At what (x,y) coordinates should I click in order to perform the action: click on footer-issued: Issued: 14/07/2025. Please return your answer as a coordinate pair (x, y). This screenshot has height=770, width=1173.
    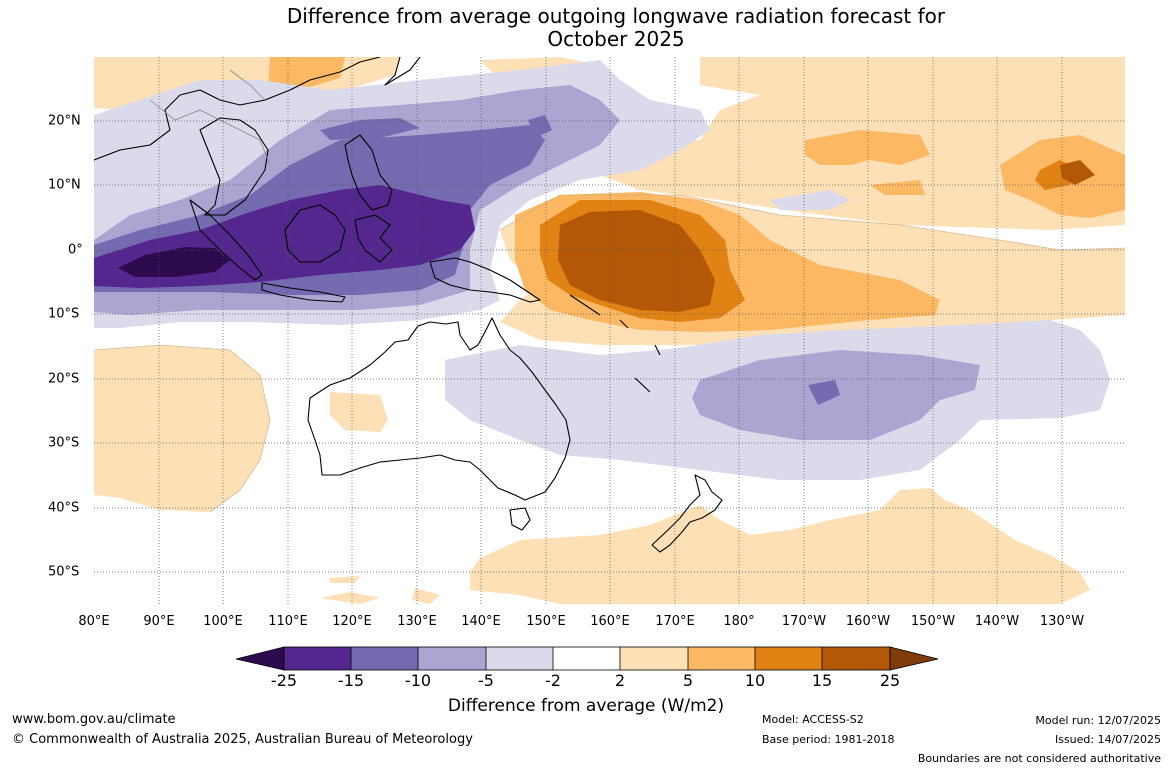
    Looking at the image, I should click on (1107, 739).